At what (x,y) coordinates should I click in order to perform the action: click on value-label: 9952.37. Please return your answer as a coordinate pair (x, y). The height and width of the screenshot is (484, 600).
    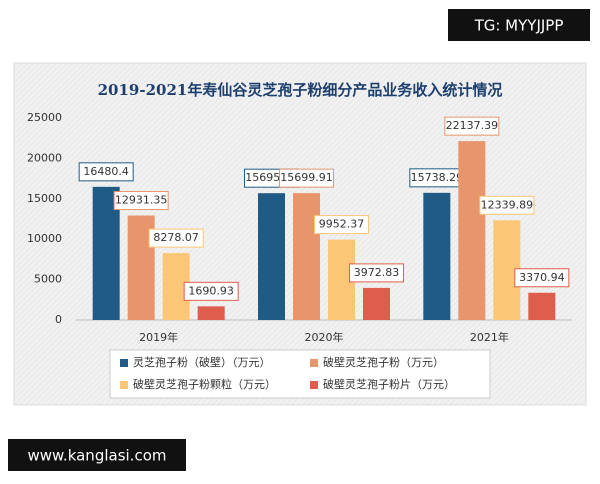
    Looking at the image, I should click on (342, 224).